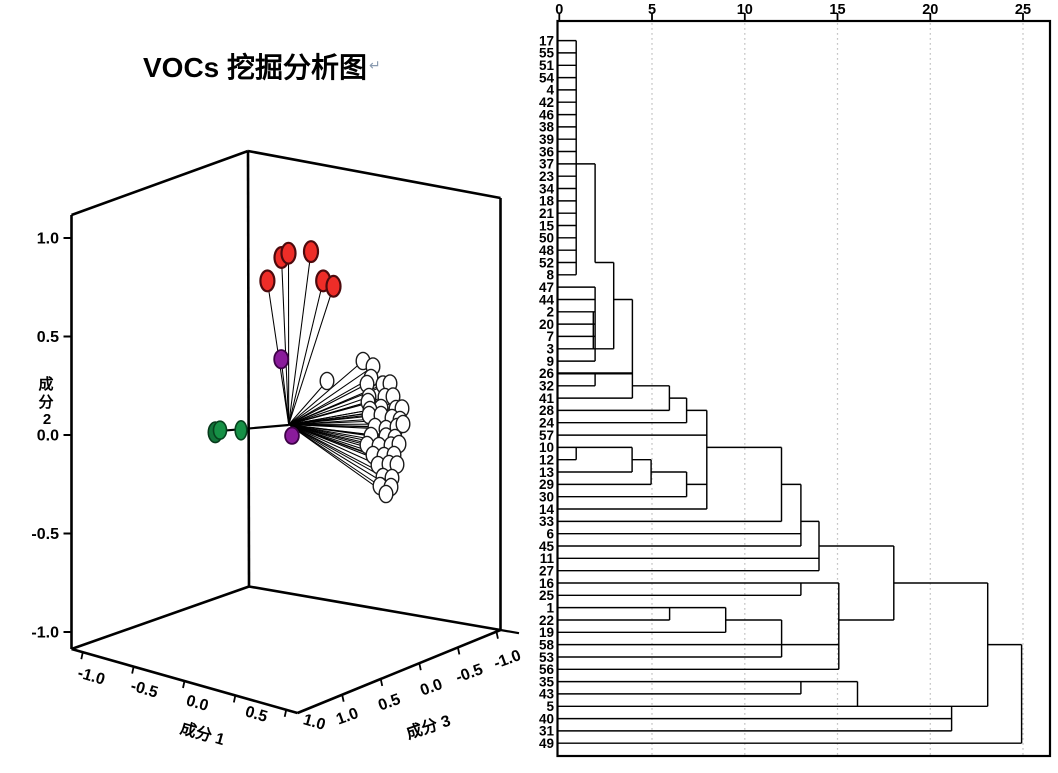 This screenshot has height=773, width=1058. Describe the element at coordinates (45, 633) in the screenshot. I see `svg-text: -1.0` at that location.